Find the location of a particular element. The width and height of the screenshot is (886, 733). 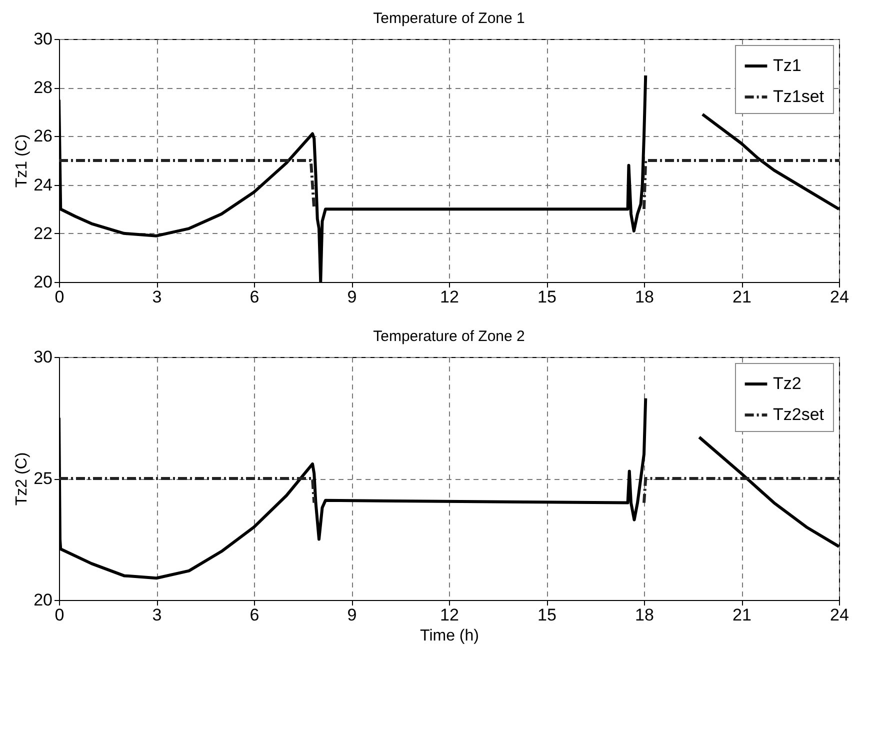

legend-label: Tz1set is located at coordinates (798, 96).